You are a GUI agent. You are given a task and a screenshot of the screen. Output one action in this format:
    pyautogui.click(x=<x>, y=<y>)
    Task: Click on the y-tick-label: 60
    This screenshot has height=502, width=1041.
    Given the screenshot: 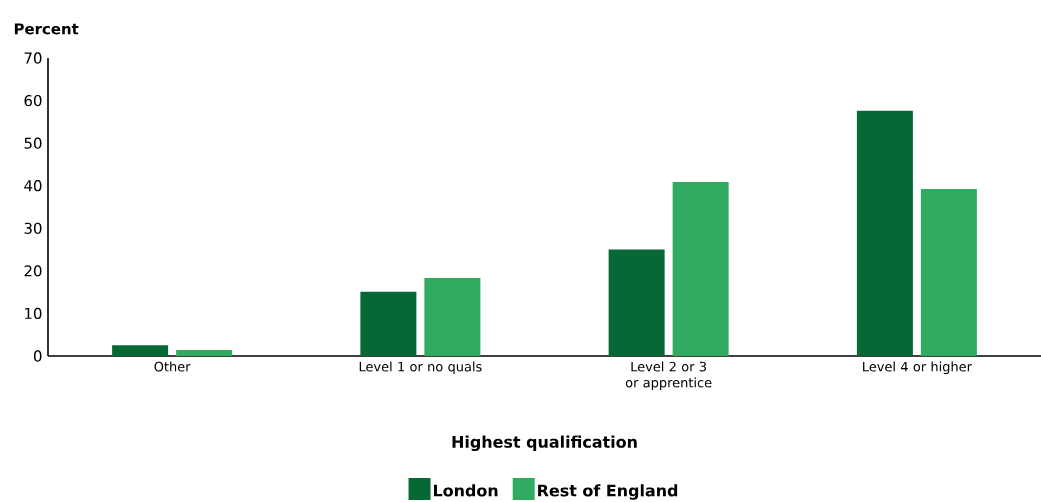 What is the action you would take?
    pyautogui.click(x=33, y=100)
    